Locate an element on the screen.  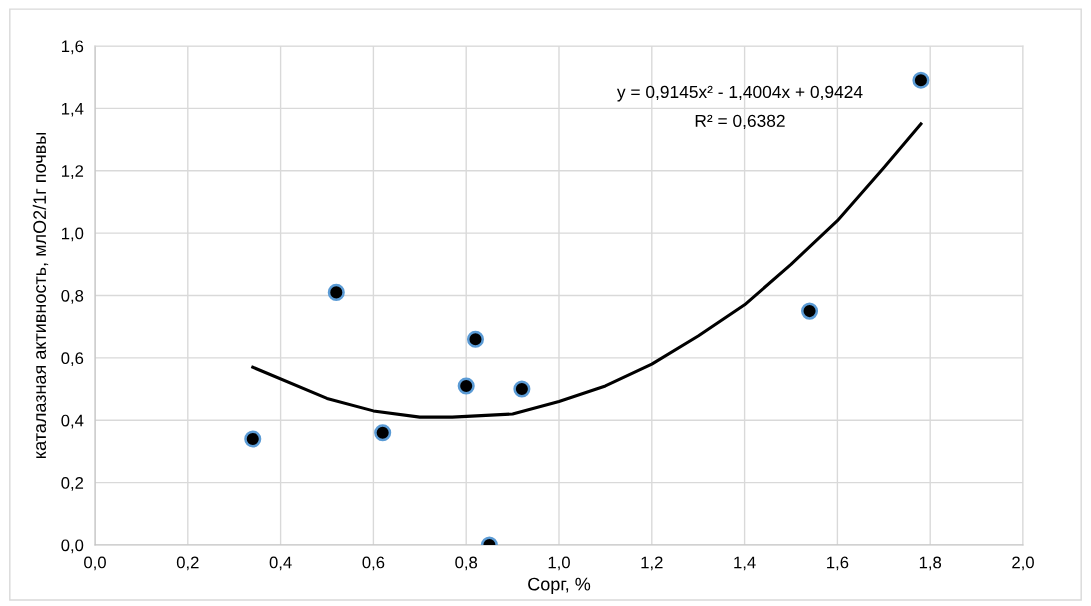
x-tick-label: 1,8 is located at coordinates (930, 563).